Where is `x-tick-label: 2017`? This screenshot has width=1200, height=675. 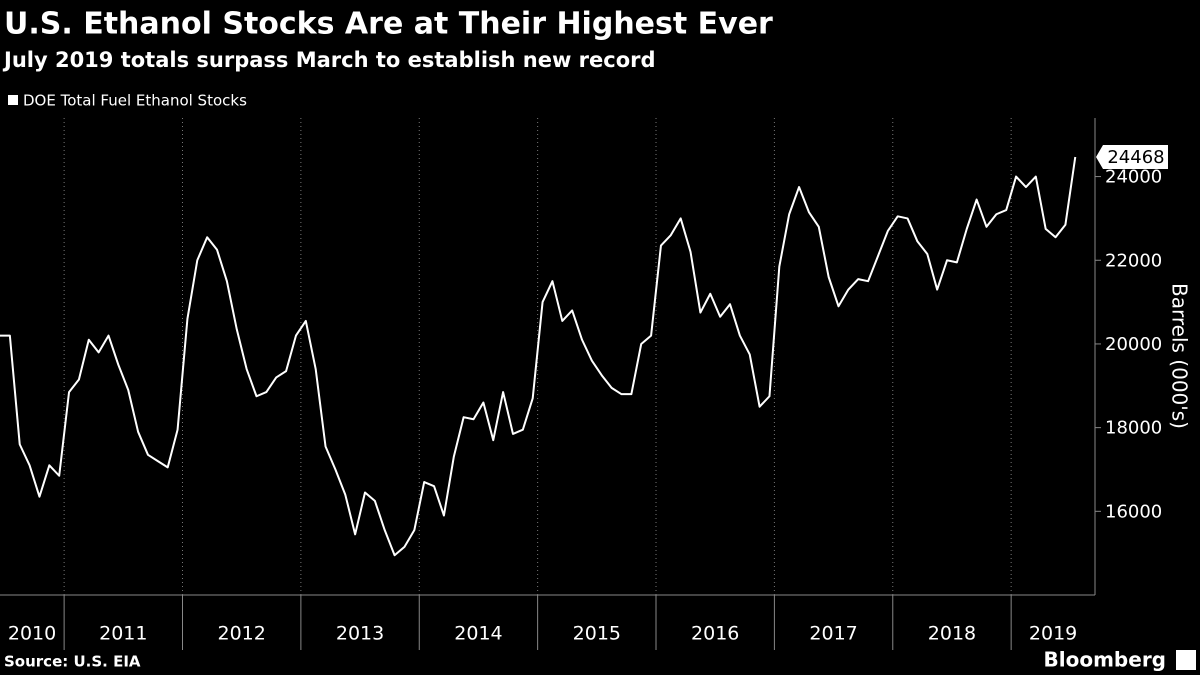 x-tick-label: 2017 is located at coordinates (833, 634).